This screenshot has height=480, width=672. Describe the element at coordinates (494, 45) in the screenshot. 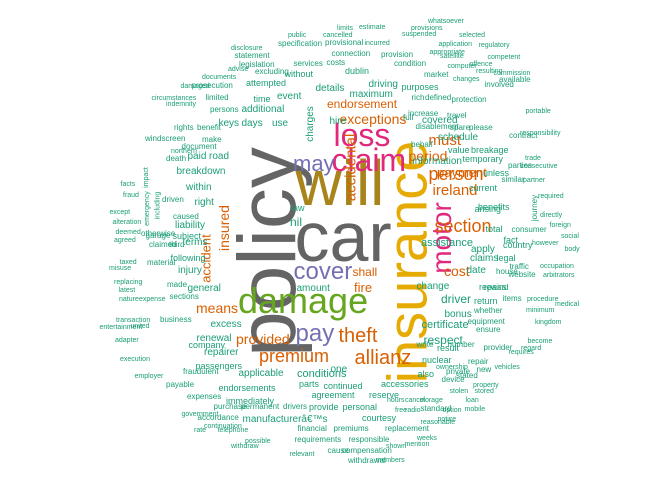

I see `cloud-word: regulatory` at that location.